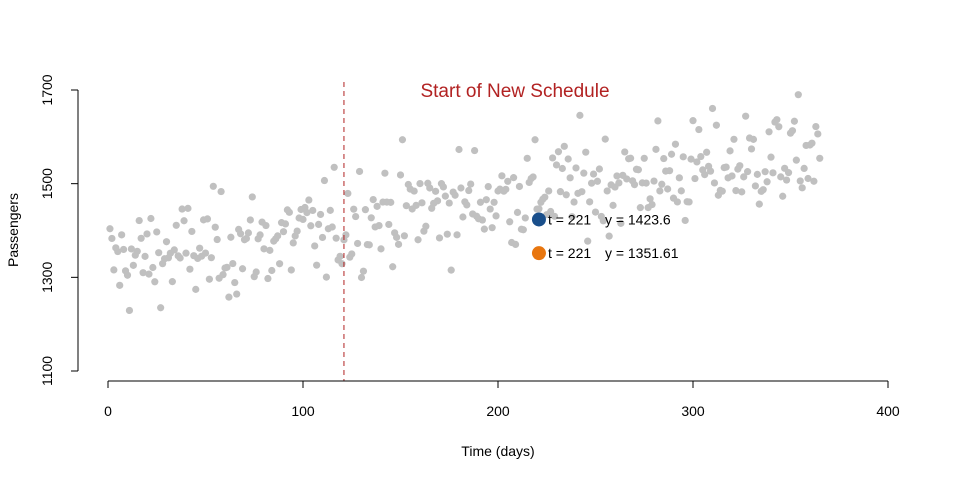  Describe the element at coordinates (538, 219) in the screenshot. I see `highlight-point` at that location.